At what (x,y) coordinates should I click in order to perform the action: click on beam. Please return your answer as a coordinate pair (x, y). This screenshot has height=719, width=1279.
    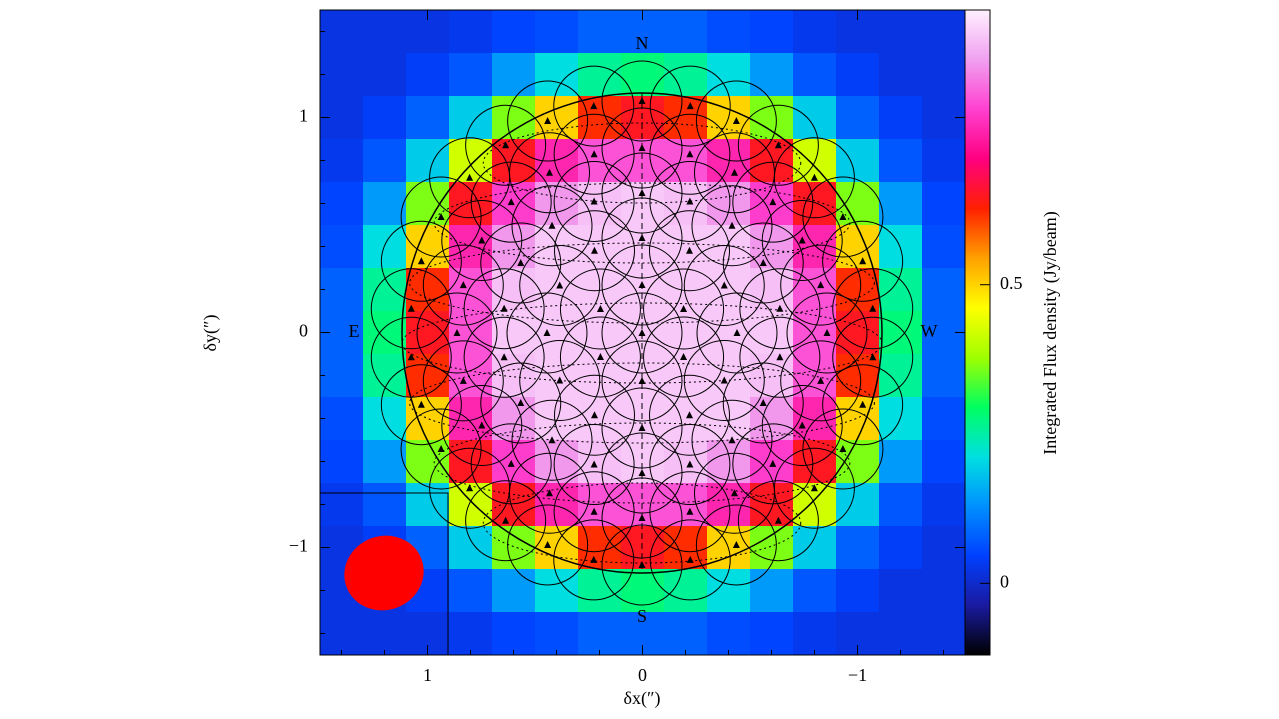
    Looking at the image, I should click on (384, 573).